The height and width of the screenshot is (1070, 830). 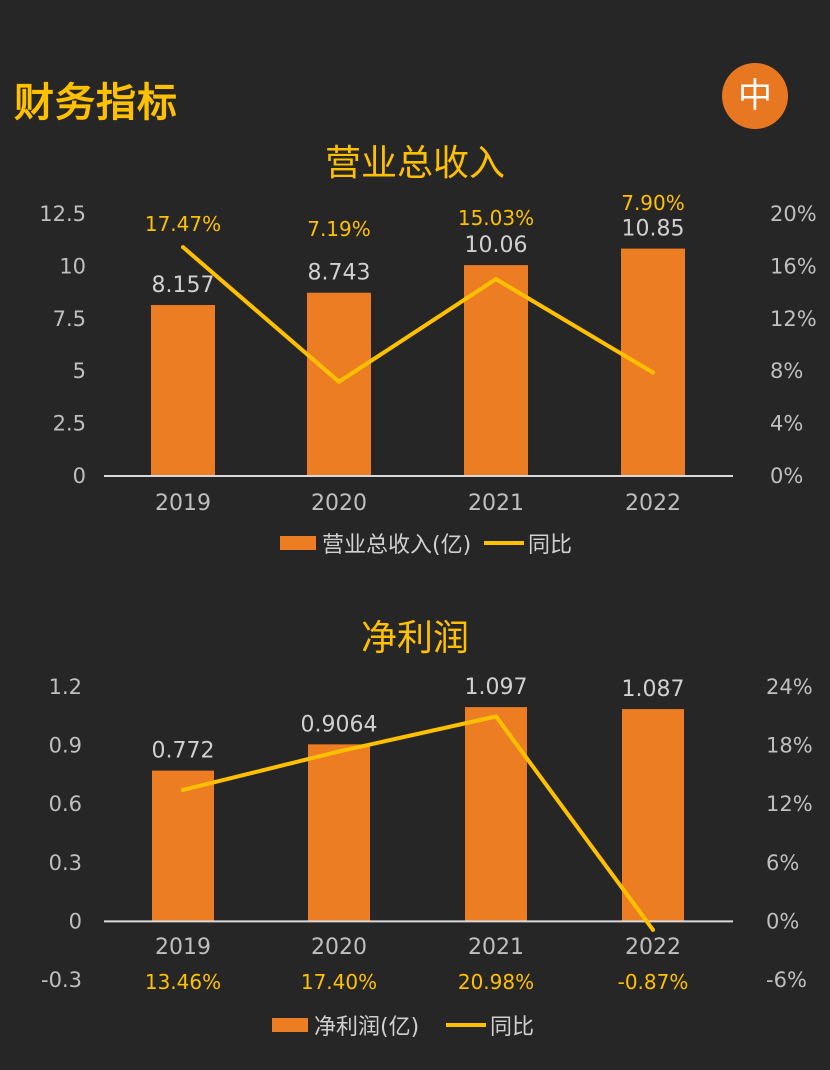 What do you see at coordinates (183, 751) in the screenshot?
I see `bar-value-label: 0.772` at bounding box center [183, 751].